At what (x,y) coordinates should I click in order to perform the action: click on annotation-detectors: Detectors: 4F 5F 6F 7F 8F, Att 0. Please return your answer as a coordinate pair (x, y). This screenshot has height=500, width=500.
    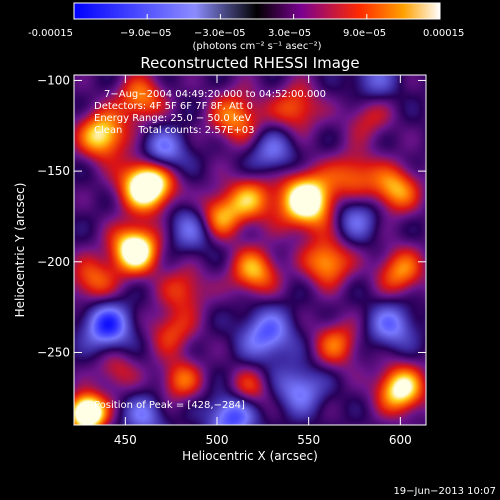
    Looking at the image, I should click on (173, 106).